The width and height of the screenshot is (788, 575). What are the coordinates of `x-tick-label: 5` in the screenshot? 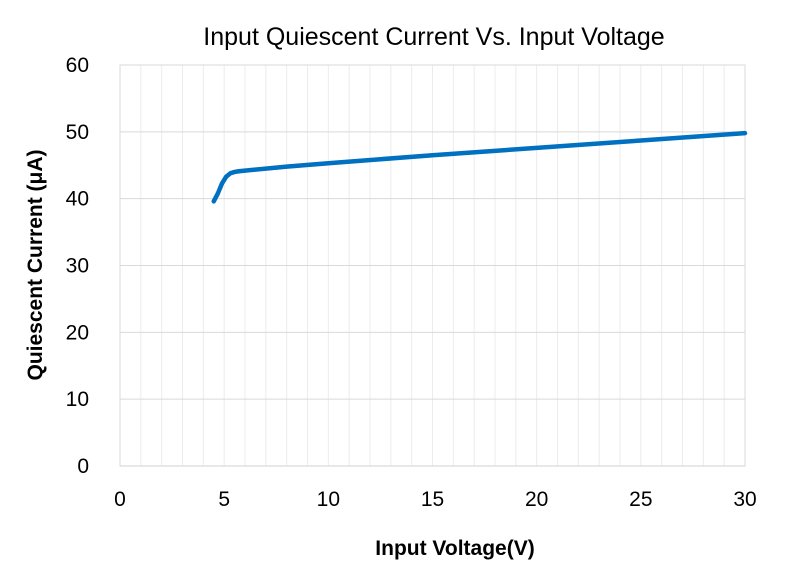 It's located at (224, 499).